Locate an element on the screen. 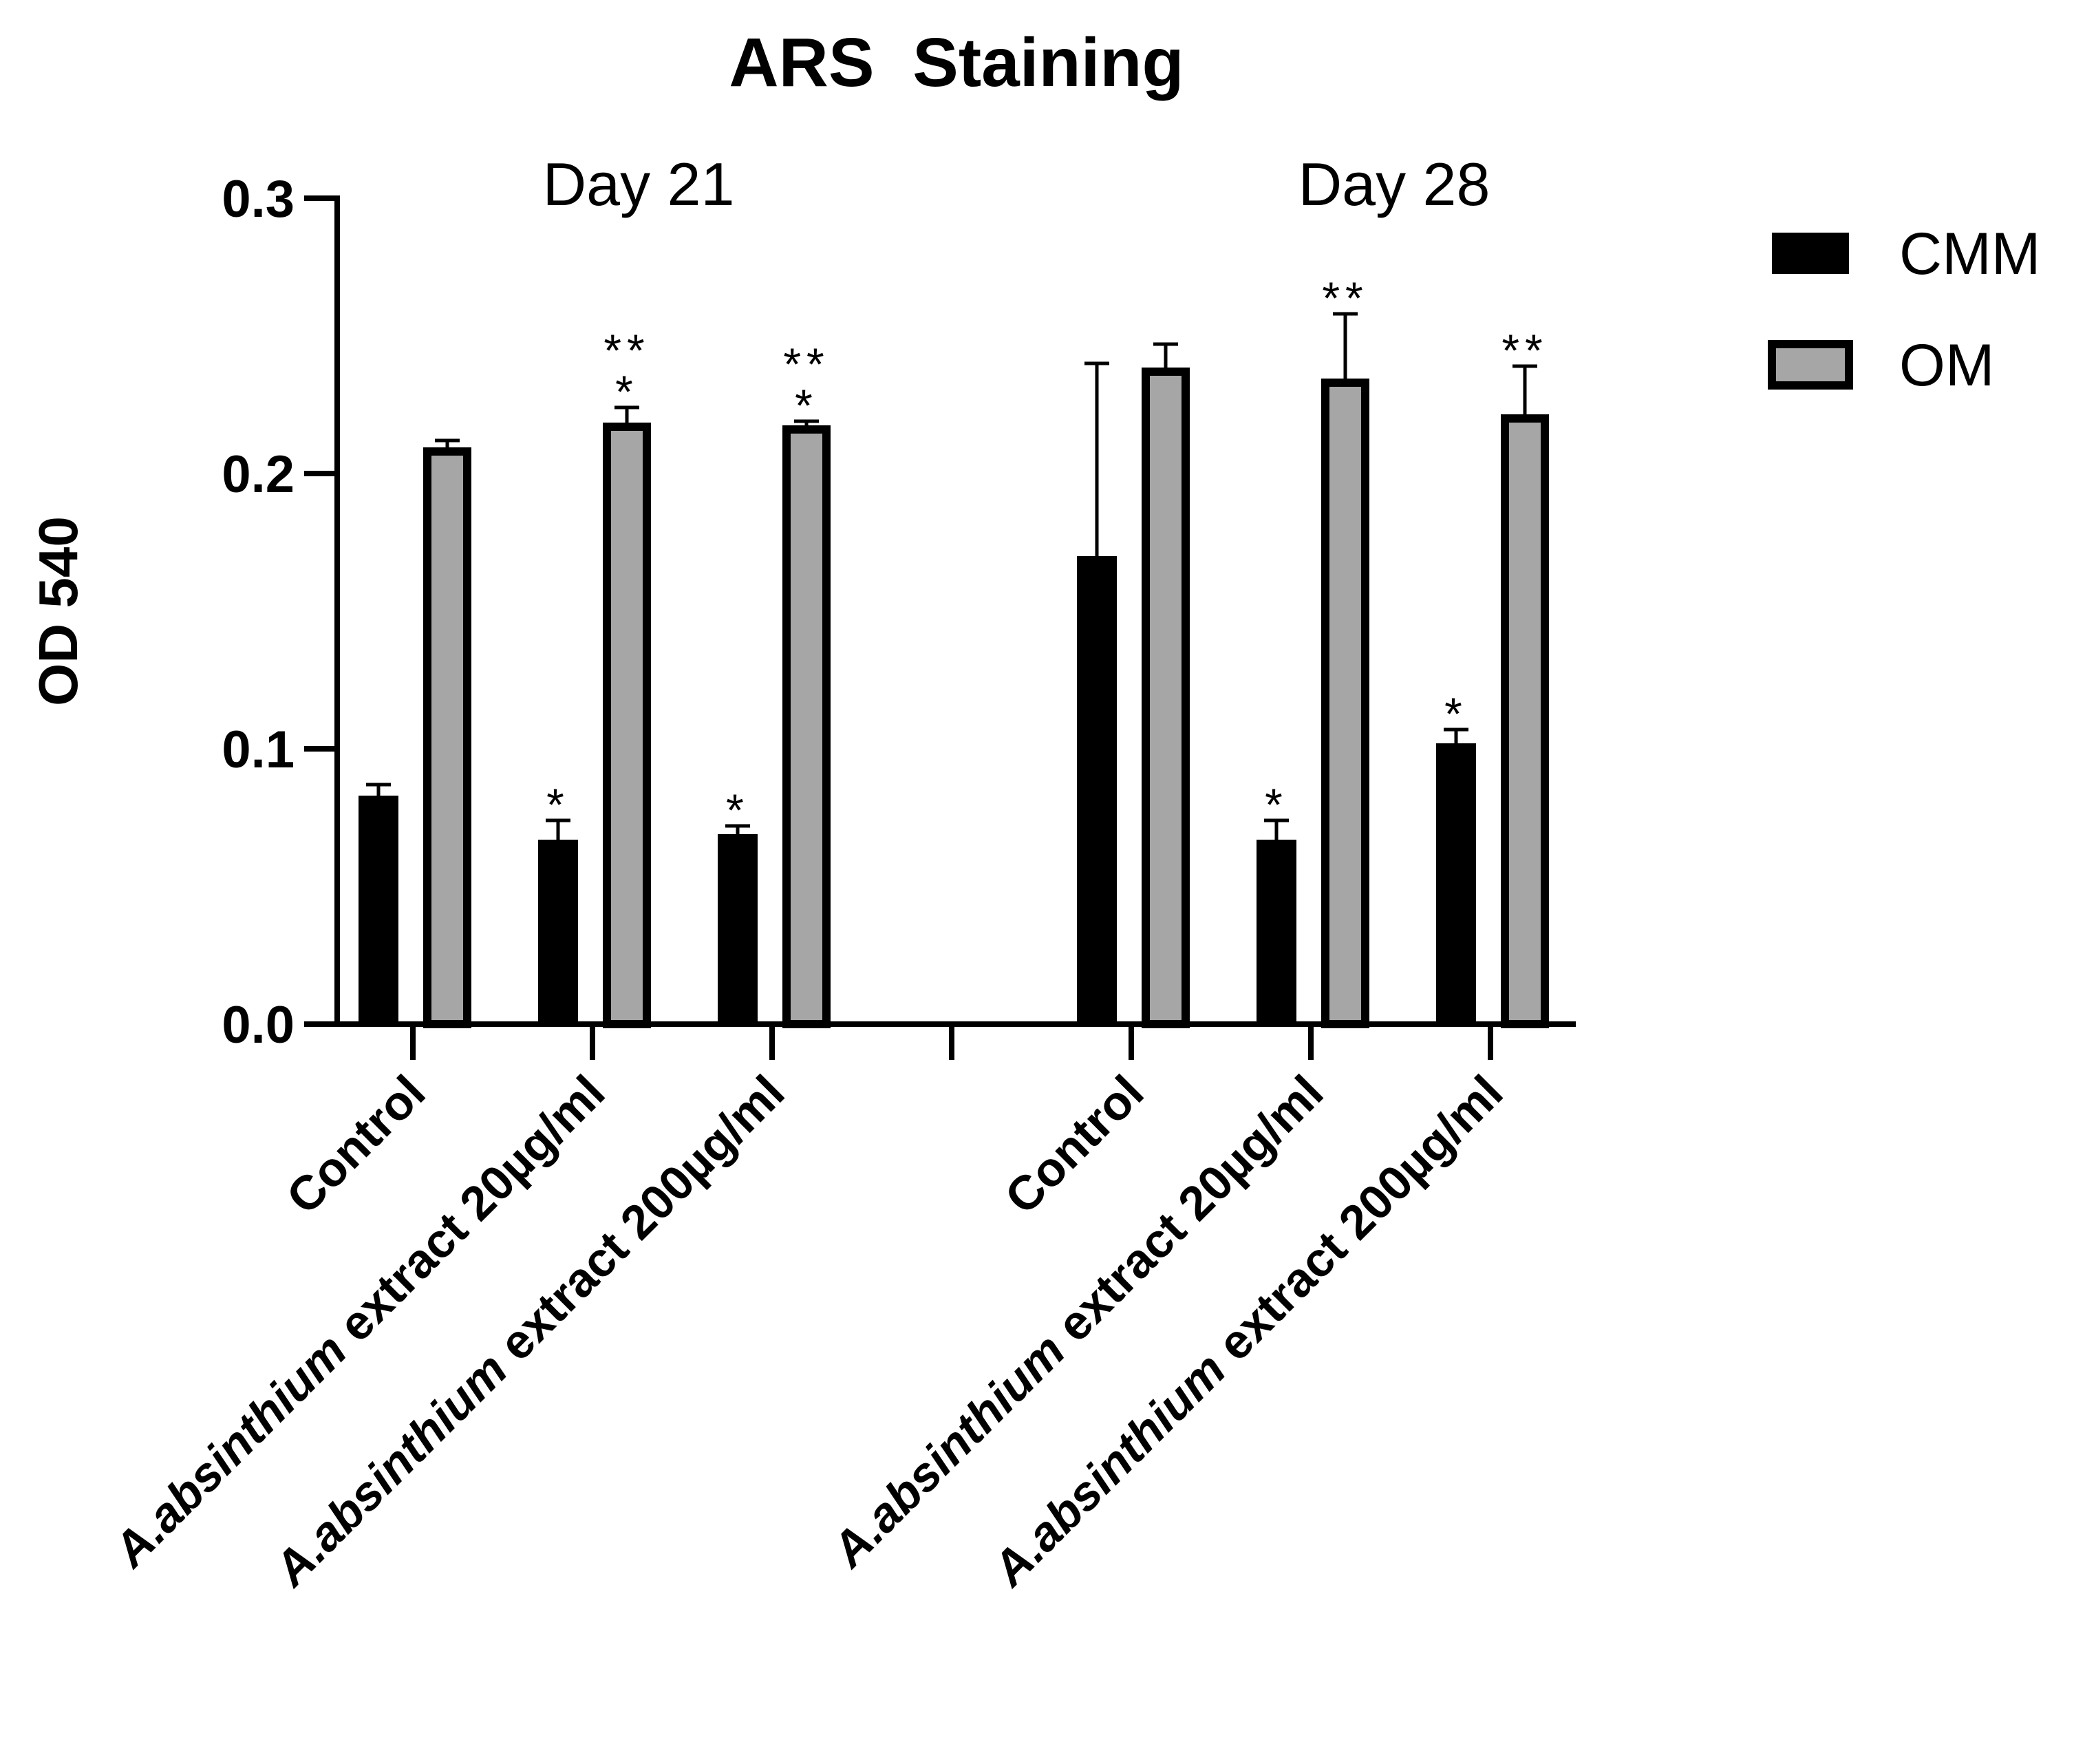 This screenshot has width=2074, height=1764. legend-swatch-om is located at coordinates (1810, 365).